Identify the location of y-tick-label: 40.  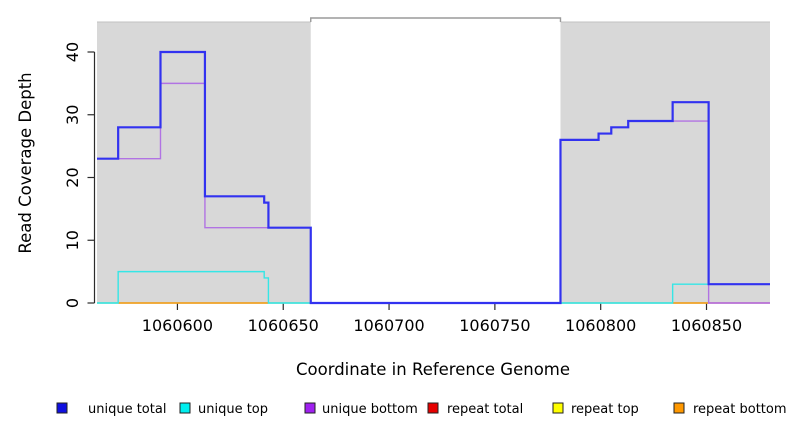
(72, 52).